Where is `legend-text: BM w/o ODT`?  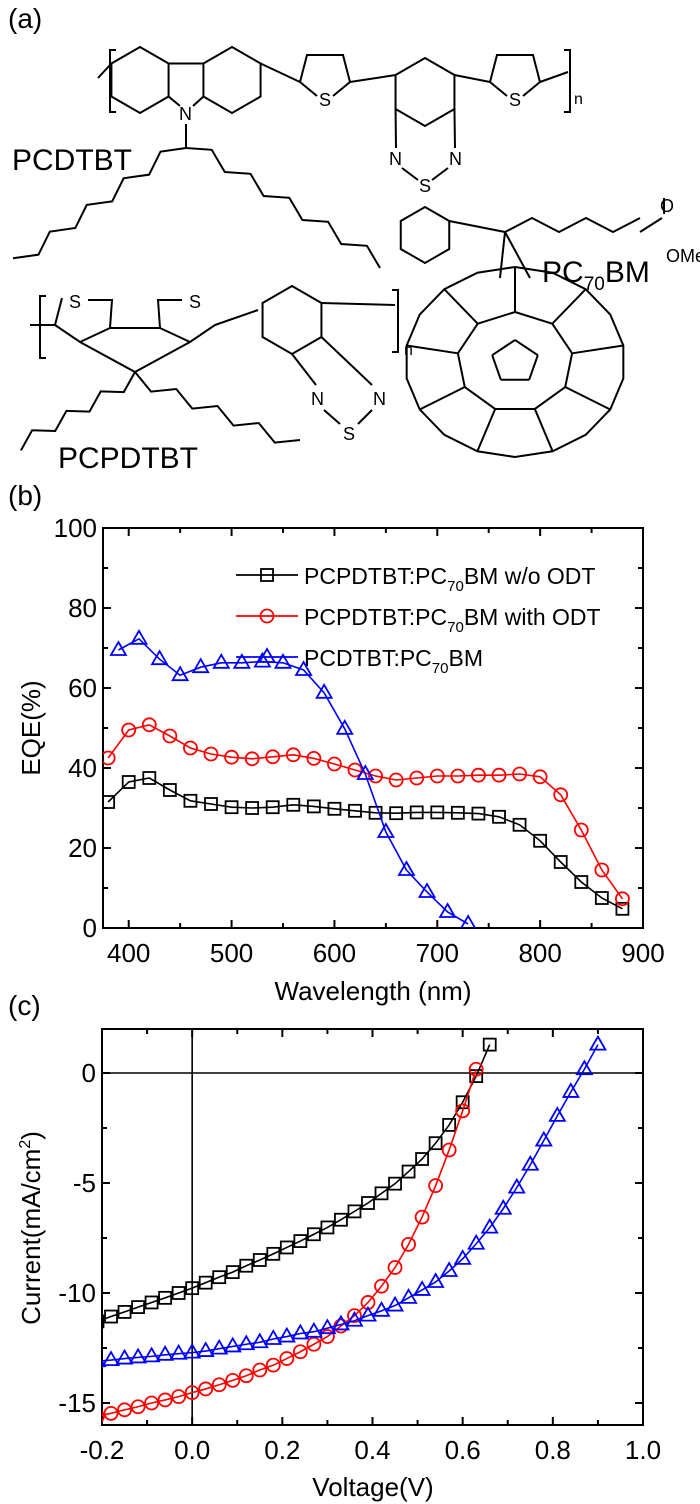 legend-text: BM w/o ODT is located at coordinates (530, 576).